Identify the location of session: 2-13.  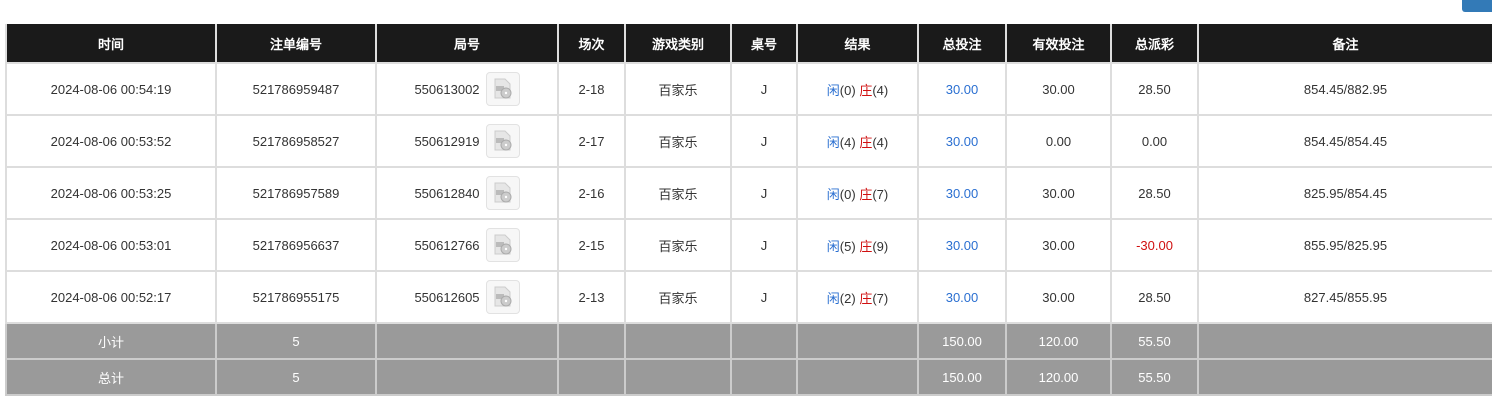
(591, 297).